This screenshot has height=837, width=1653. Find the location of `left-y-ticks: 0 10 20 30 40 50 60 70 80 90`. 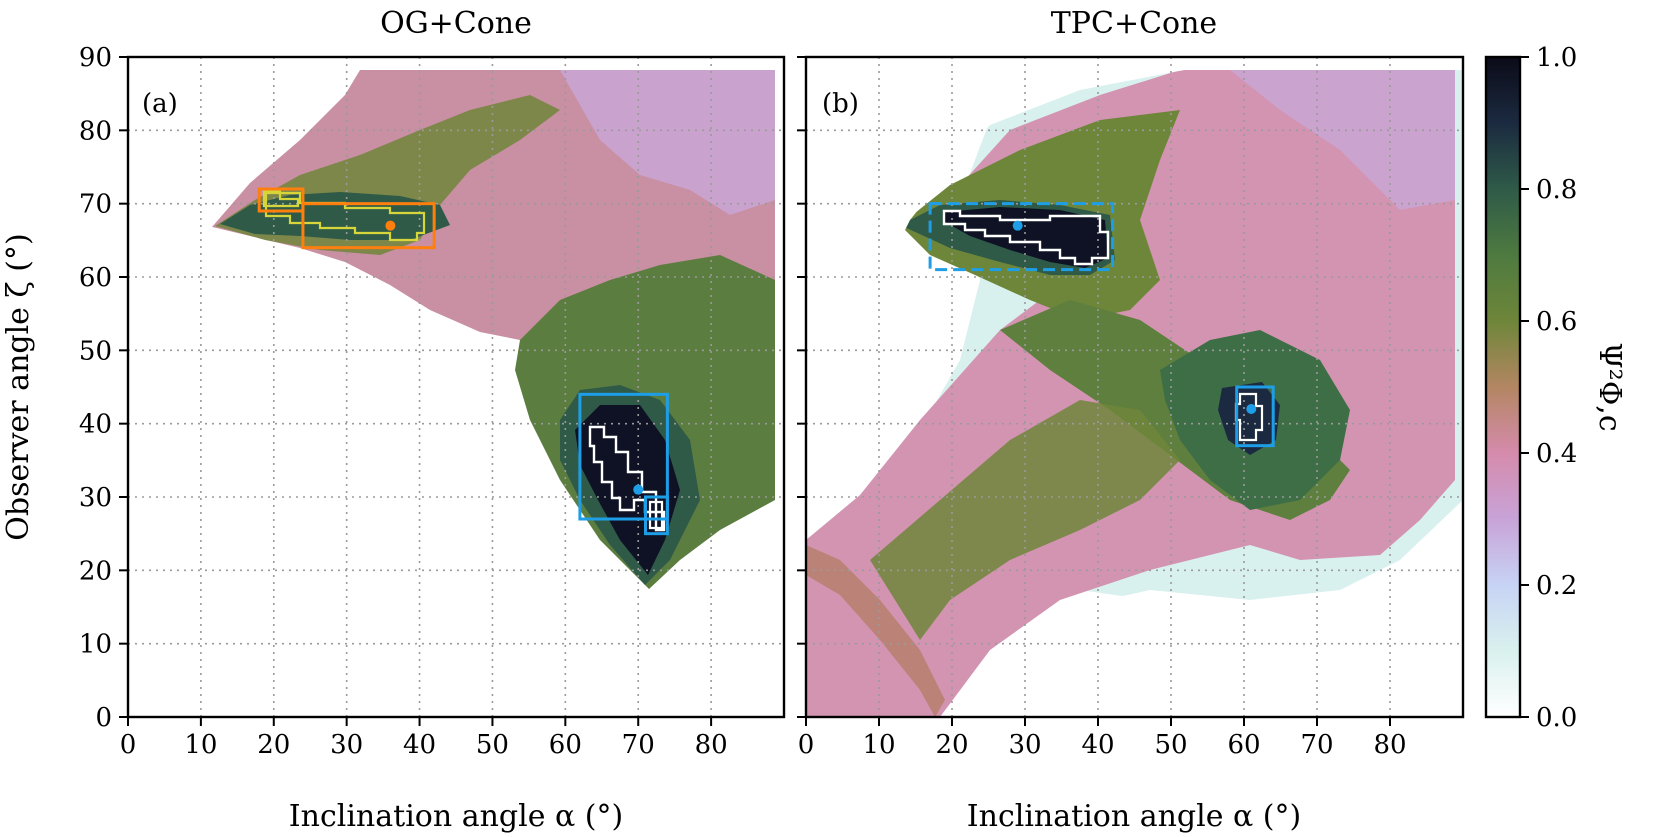

left-y-ticks: 0 10 20 30 40 50 60 70 80 90 is located at coordinates (103, 388).